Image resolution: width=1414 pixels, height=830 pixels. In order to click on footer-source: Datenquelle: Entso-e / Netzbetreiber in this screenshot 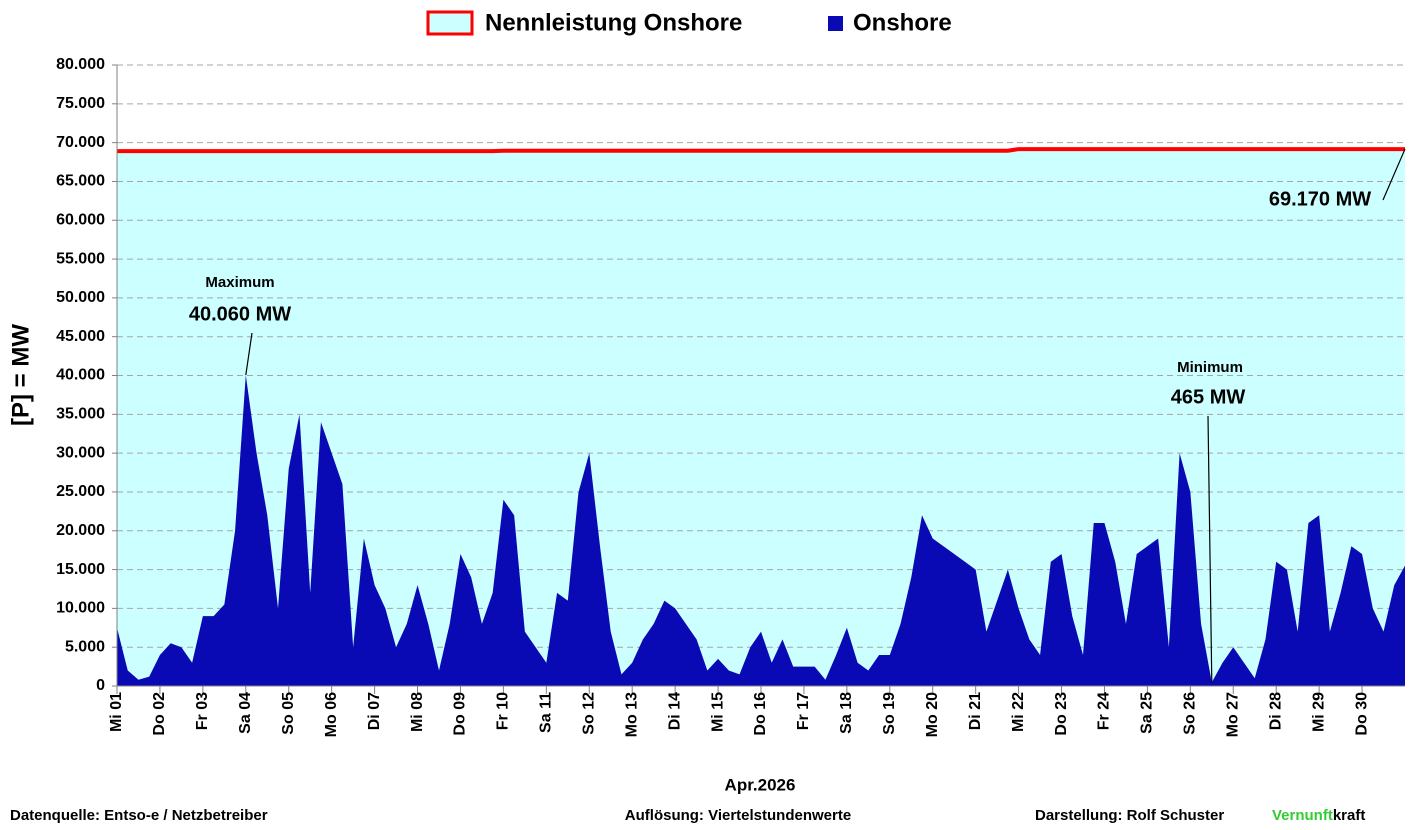, I will do `click(139, 815)`.